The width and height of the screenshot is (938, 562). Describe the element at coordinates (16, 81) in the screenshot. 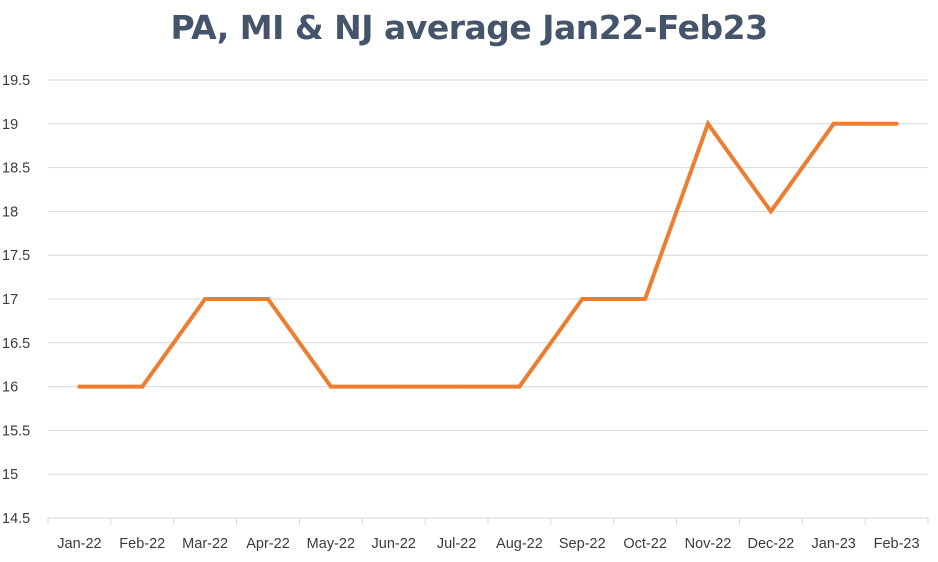

I see `y-tick-label: 19.5` at that location.